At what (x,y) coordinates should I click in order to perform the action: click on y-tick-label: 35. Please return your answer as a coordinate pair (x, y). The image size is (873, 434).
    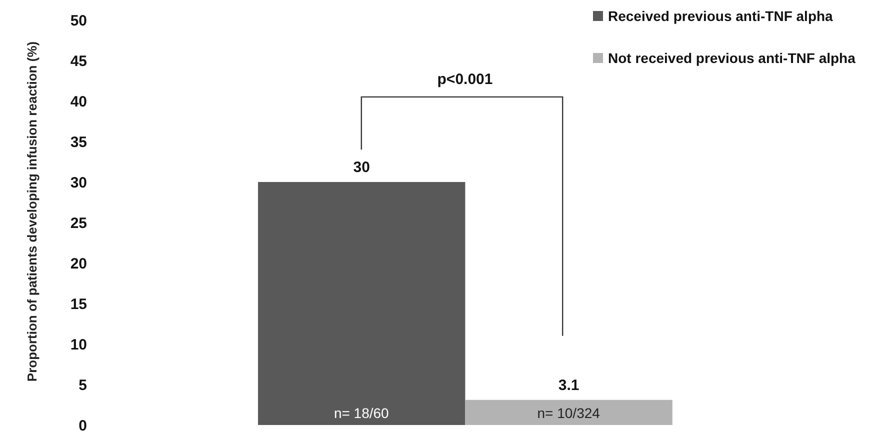
    Looking at the image, I should click on (78, 142).